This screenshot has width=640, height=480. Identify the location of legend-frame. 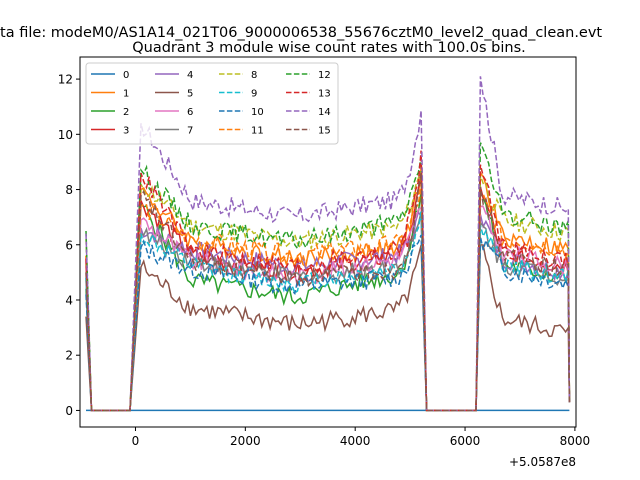
(212, 103).